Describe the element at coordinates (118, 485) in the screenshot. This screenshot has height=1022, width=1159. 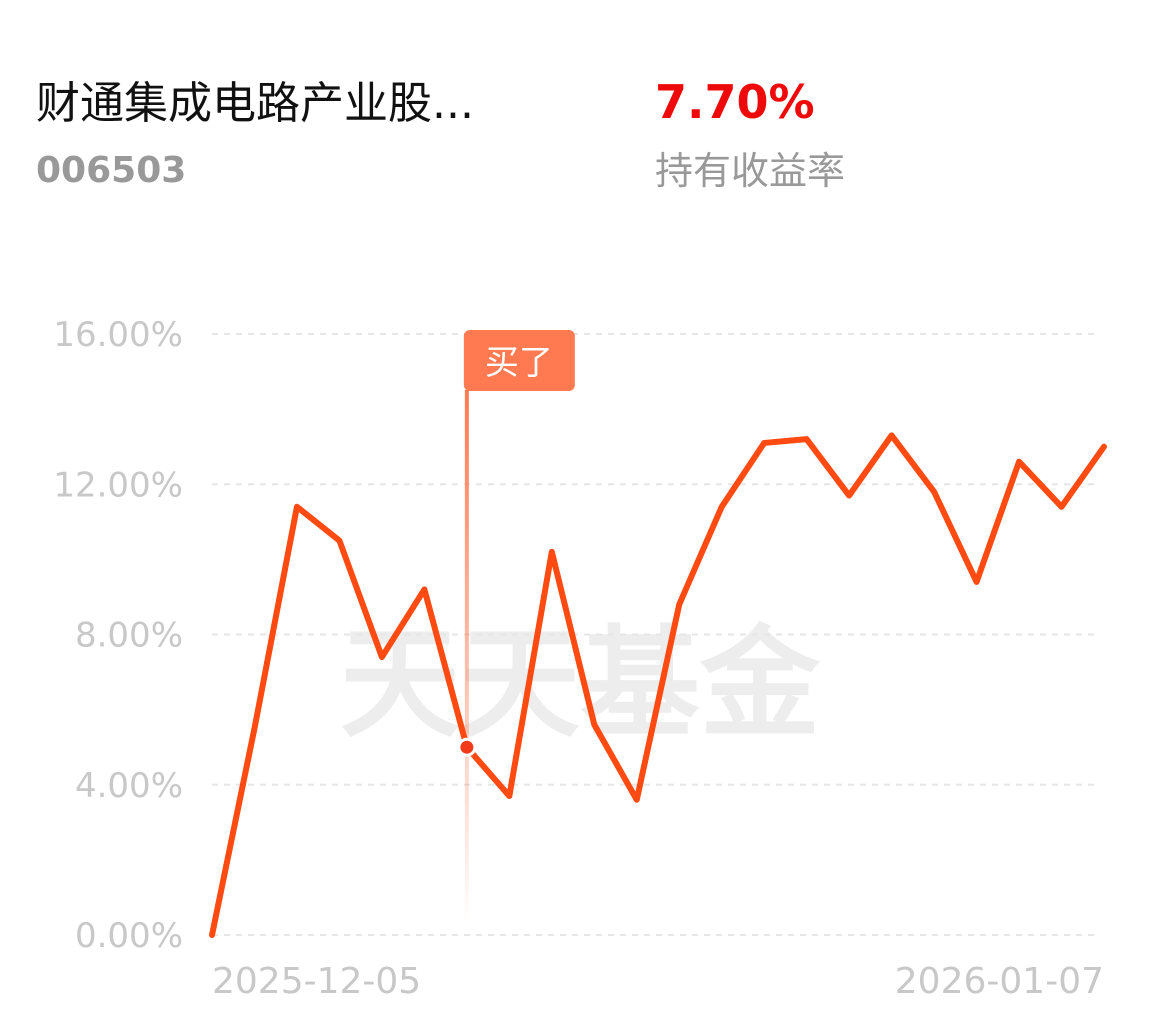
I see `y-tick-label: 12.00%` at that location.